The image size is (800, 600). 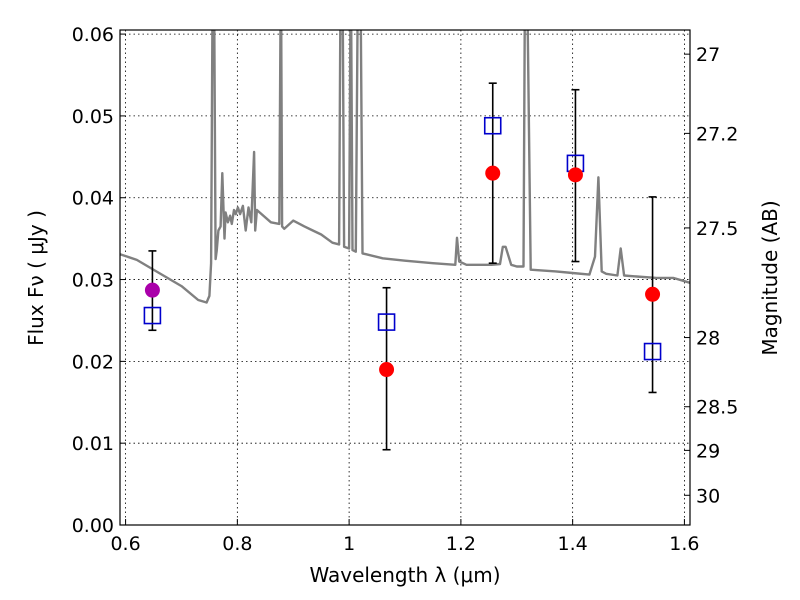 I want to click on right-tick-label: 27.5, so click(x=717, y=229).